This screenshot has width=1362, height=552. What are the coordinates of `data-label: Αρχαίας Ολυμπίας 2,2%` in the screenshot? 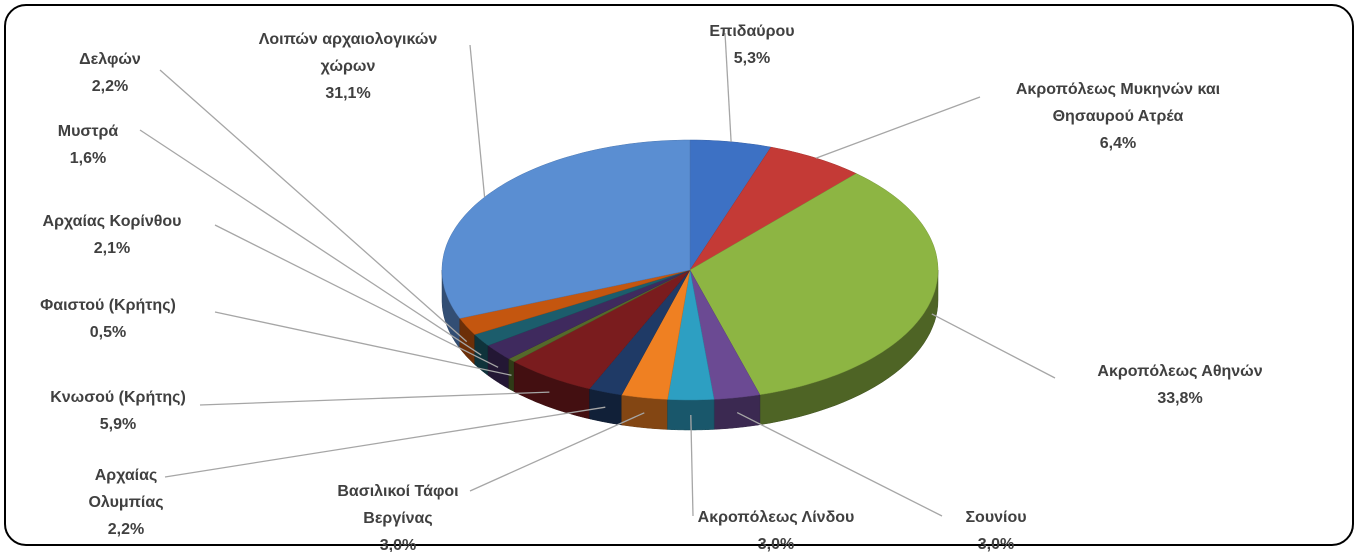 It's located at (126, 502).